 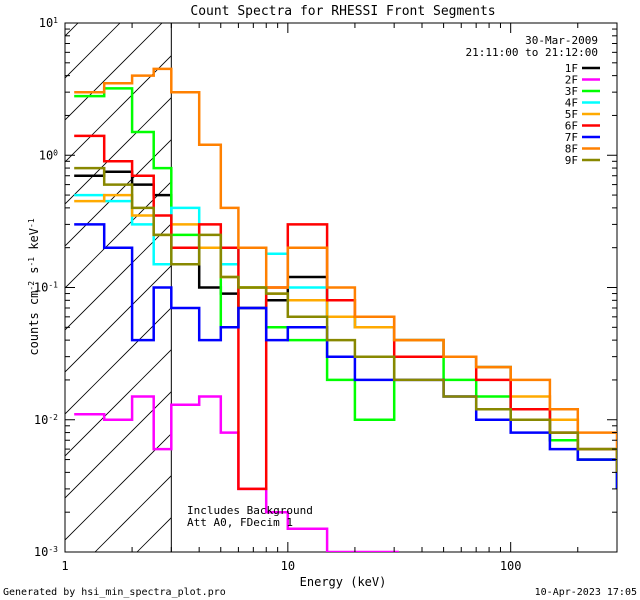 I want to click on legend-label-9f: 9F, so click(x=571, y=160).